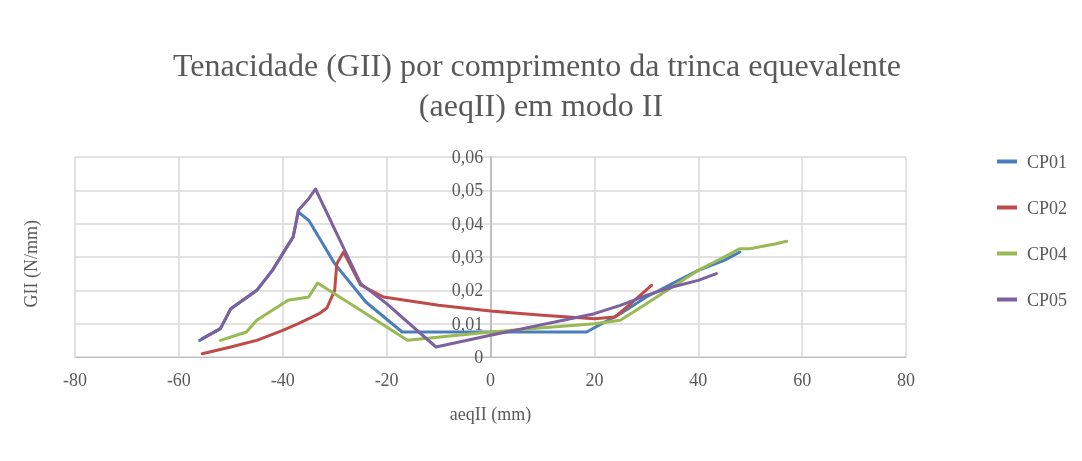 The width and height of the screenshot is (1082, 461). I want to click on x-tick-label: 80, so click(906, 380).